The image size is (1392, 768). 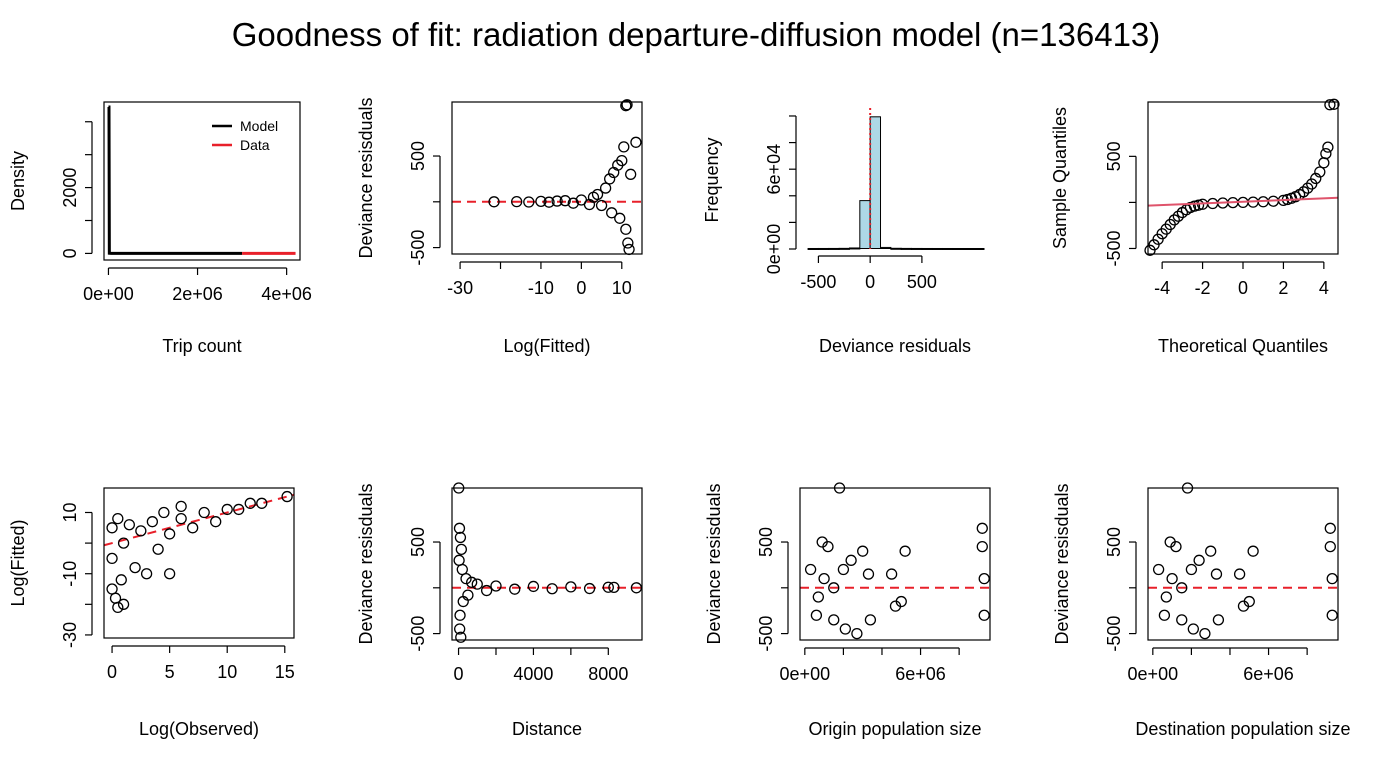 I want to click on panel-2-x-tick-label: -30, so click(x=460, y=288).